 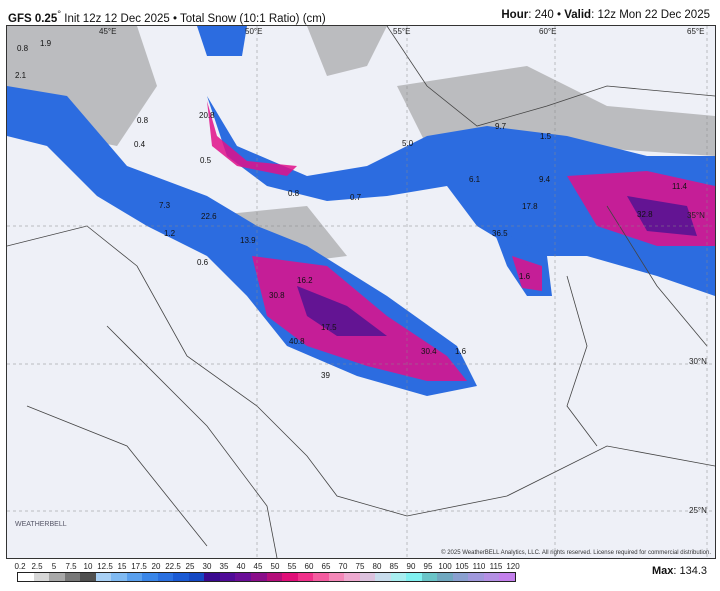 I want to click on legend-tick: 22.5, so click(x=173, y=566).